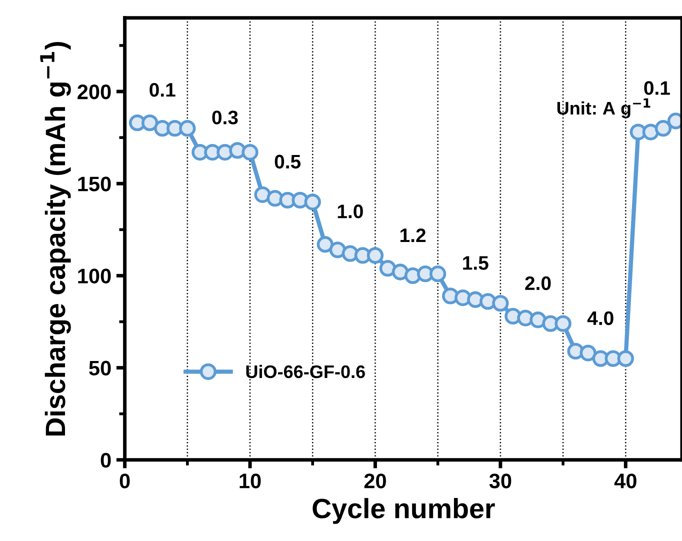 This screenshot has height=541, width=682. I want to click on y-tick-label: 50, so click(100, 368).